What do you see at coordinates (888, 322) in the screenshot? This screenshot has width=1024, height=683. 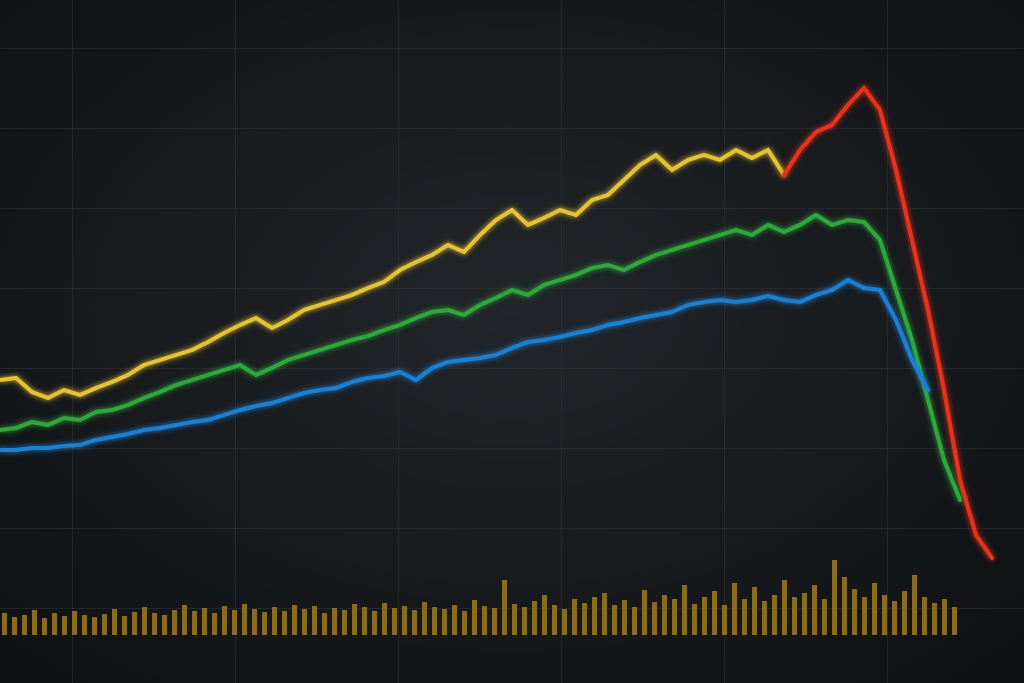 I see `line-series` at bounding box center [888, 322].